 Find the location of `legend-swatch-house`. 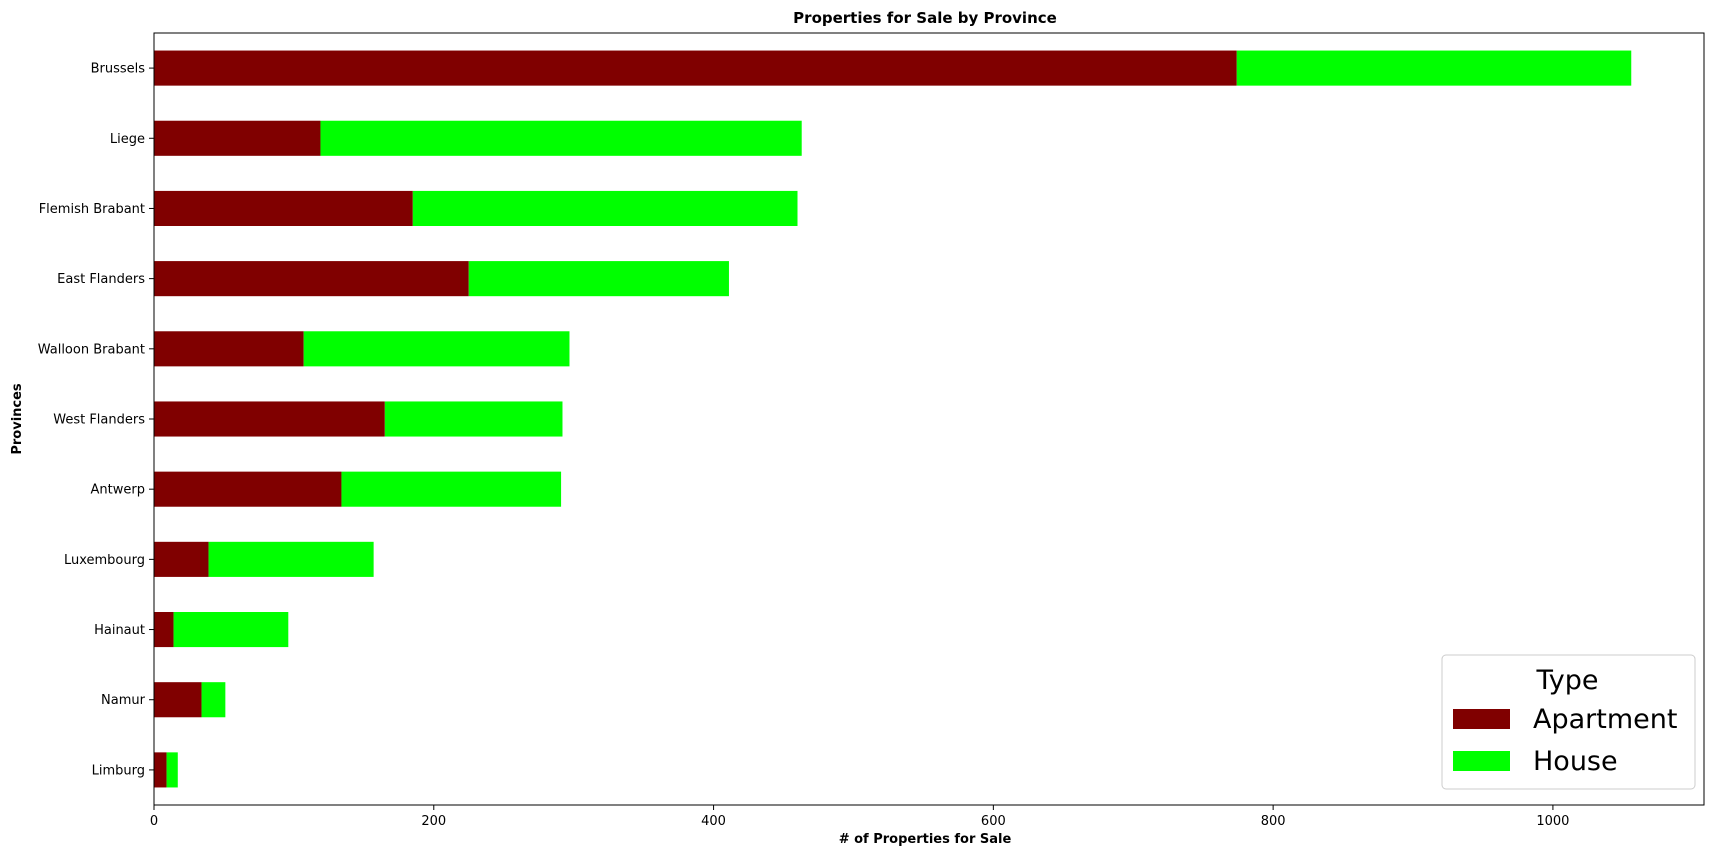

legend-swatch-house is located at coordinates (1481, 761).